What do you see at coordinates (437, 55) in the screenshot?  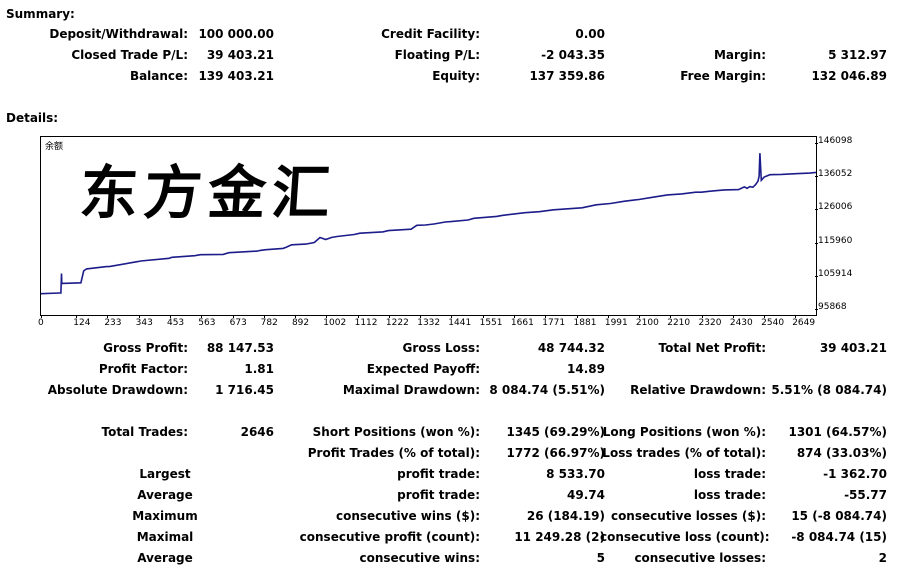 I see `floating-pl-label: Floating P/L:` at bounding box center [437, 55].